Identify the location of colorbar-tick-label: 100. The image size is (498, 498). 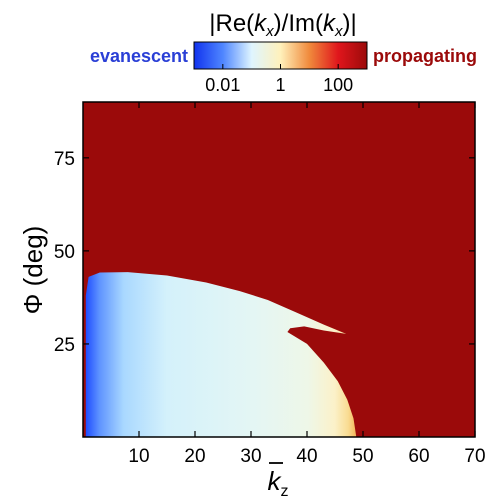
(338, 85).